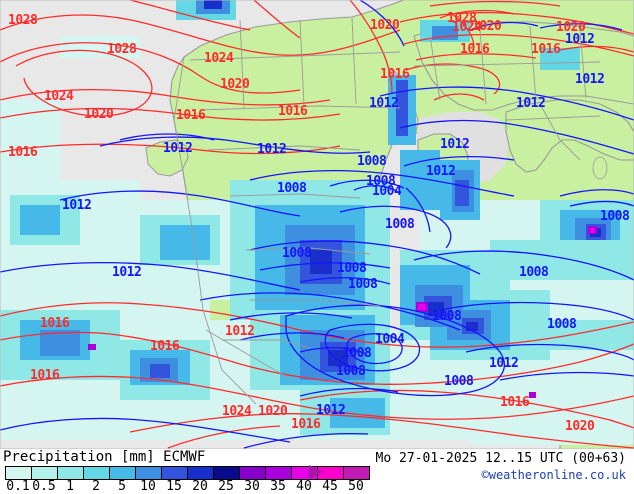  I want to click on color-scale, so click(187, 473).